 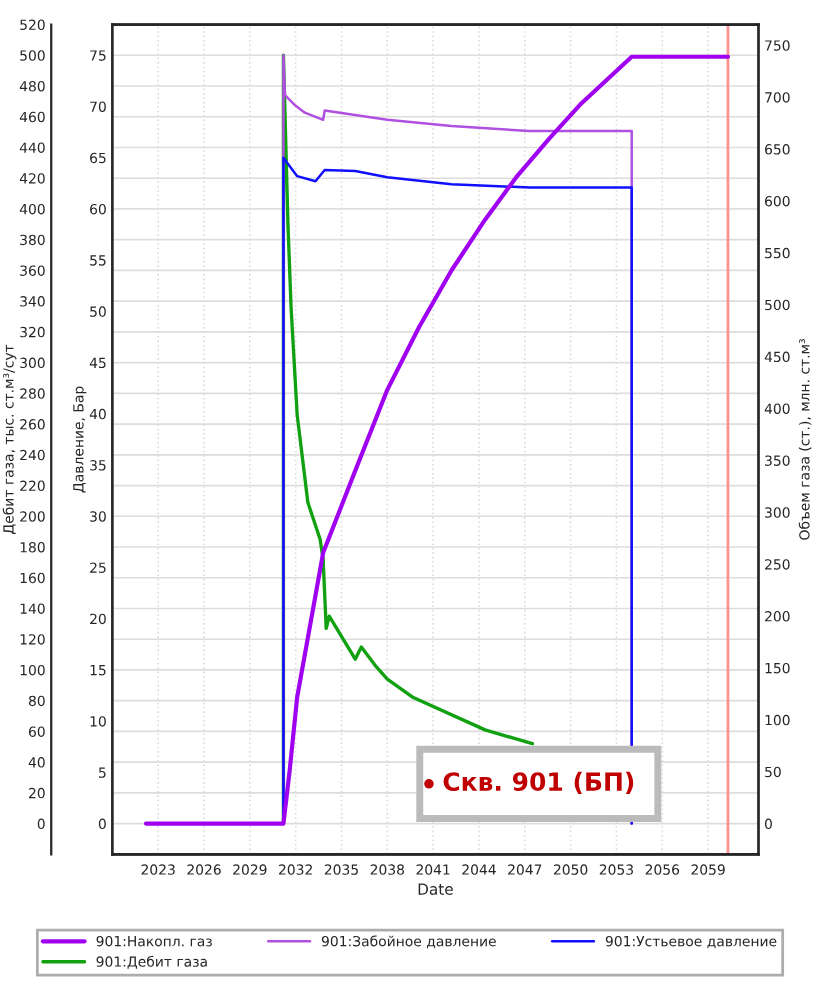 I want to click on annotation: Скв. 901 (БП), so click(x=538, y=782).